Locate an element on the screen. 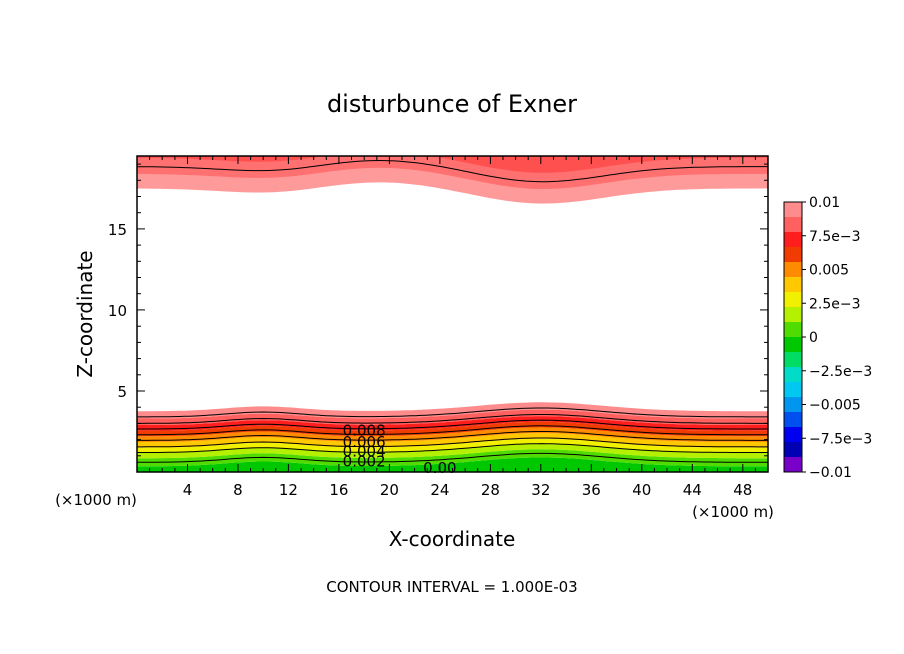 The width and height of the screenshot is (904, 654). x-unit-right: (×1000 m) is located at coordinates (733, 512).